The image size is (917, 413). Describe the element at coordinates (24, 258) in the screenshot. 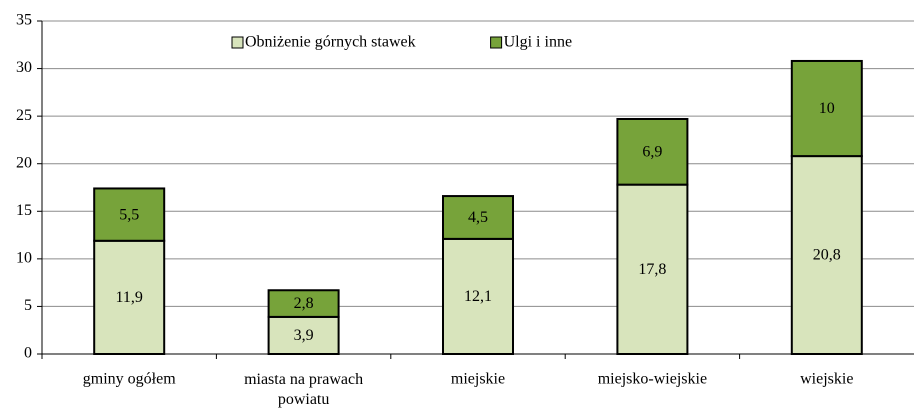

I see `y-tick-label: 10` at that location.